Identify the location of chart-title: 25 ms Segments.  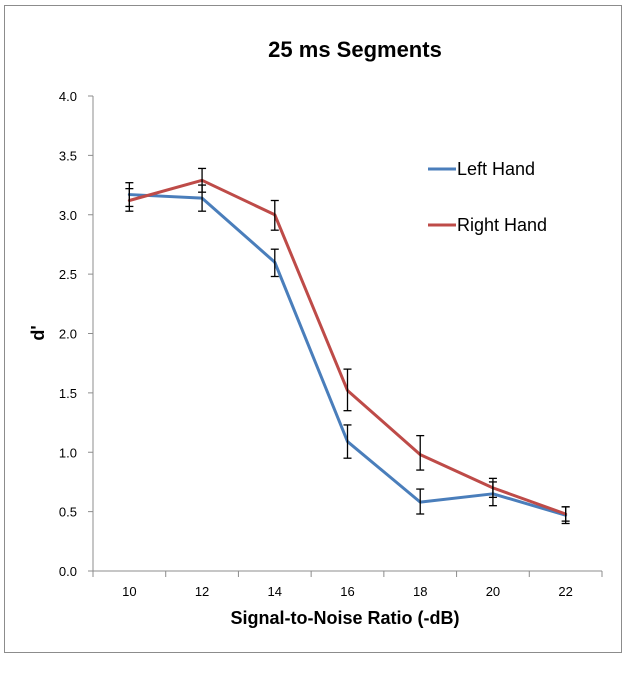
(355, 49).